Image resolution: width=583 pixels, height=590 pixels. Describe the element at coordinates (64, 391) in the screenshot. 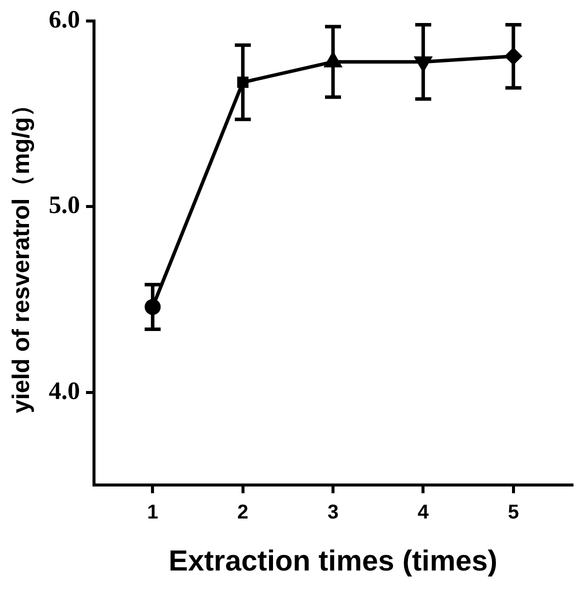

I see `y-tick-label: 4.0` at that location.